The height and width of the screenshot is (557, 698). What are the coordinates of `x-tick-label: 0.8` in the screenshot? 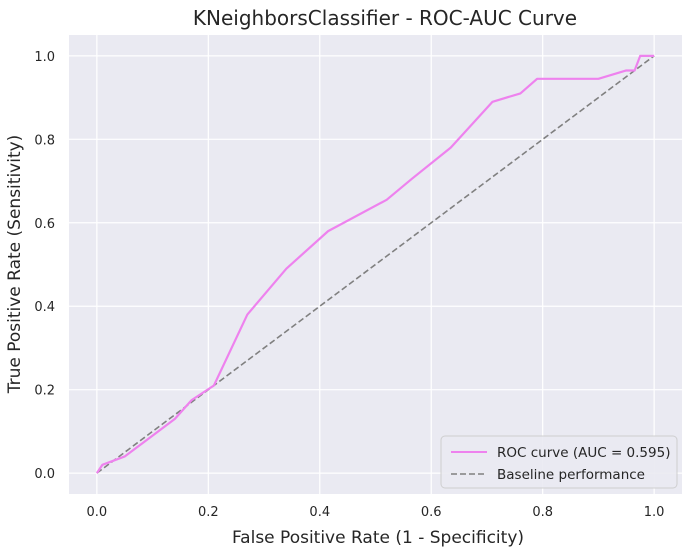 It's located at (542, 512).